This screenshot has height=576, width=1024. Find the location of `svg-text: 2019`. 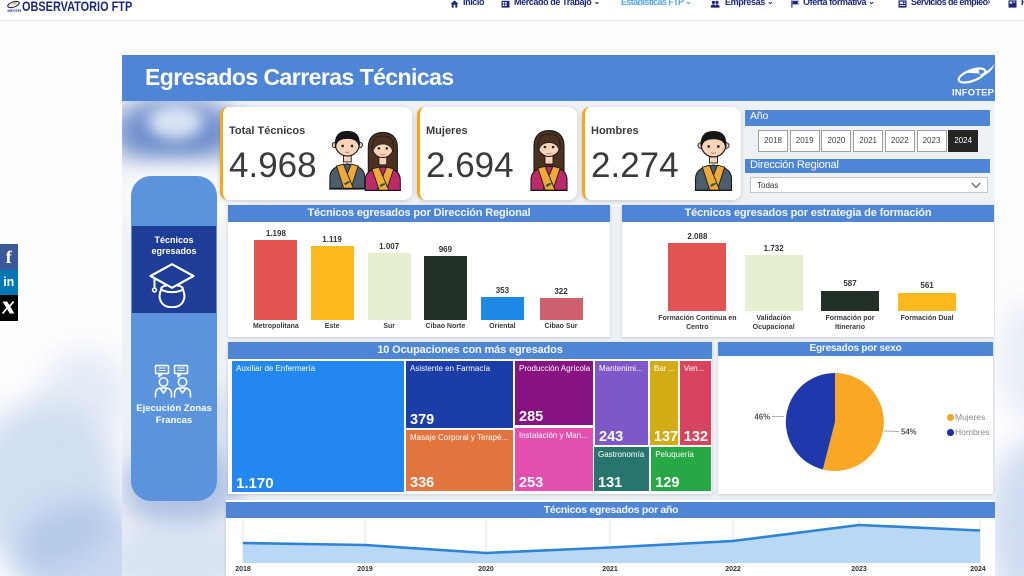

svg-text: 2019 is located at coordinates (365, 569).